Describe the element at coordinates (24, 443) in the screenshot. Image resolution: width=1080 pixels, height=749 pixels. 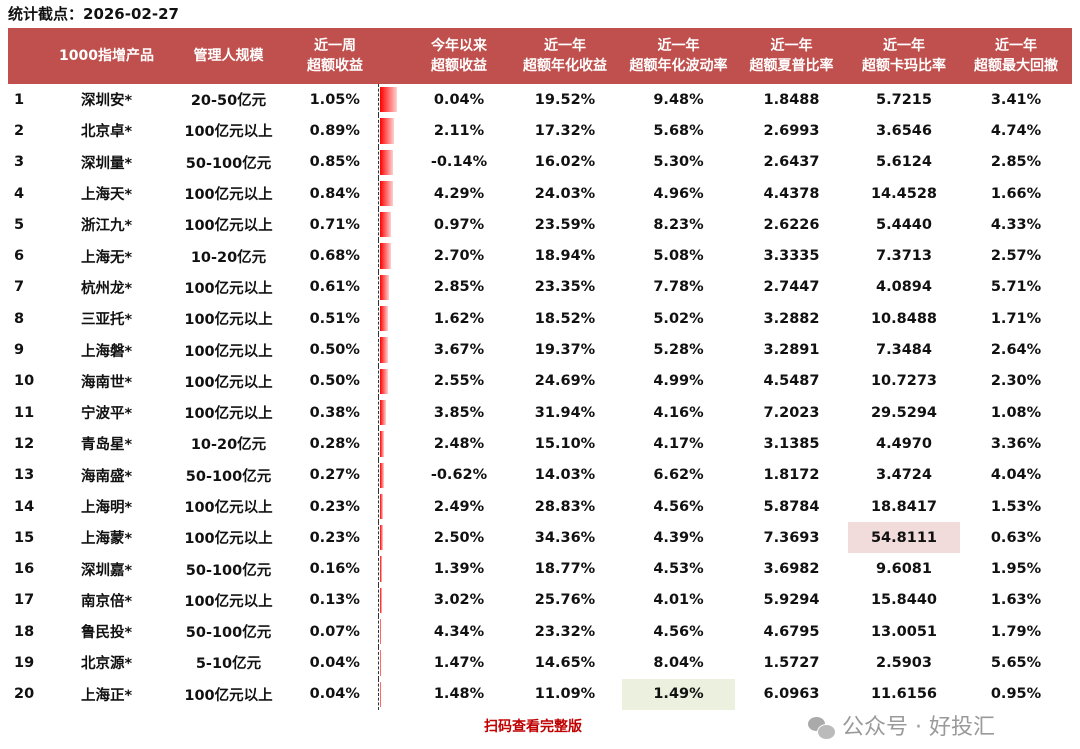
I see `cell-rank: 12` at that location.